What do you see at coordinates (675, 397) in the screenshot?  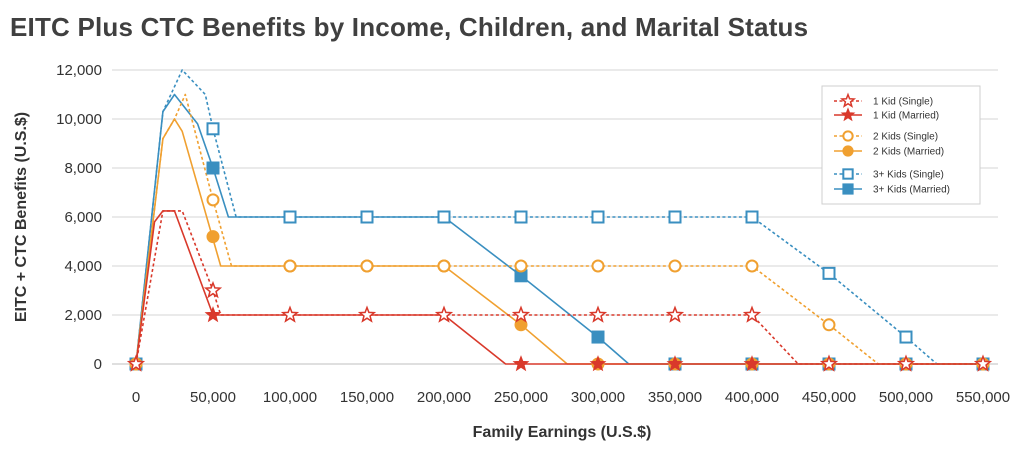 I see `x-tick-label: 350,000` at bounding box center [675, 397].